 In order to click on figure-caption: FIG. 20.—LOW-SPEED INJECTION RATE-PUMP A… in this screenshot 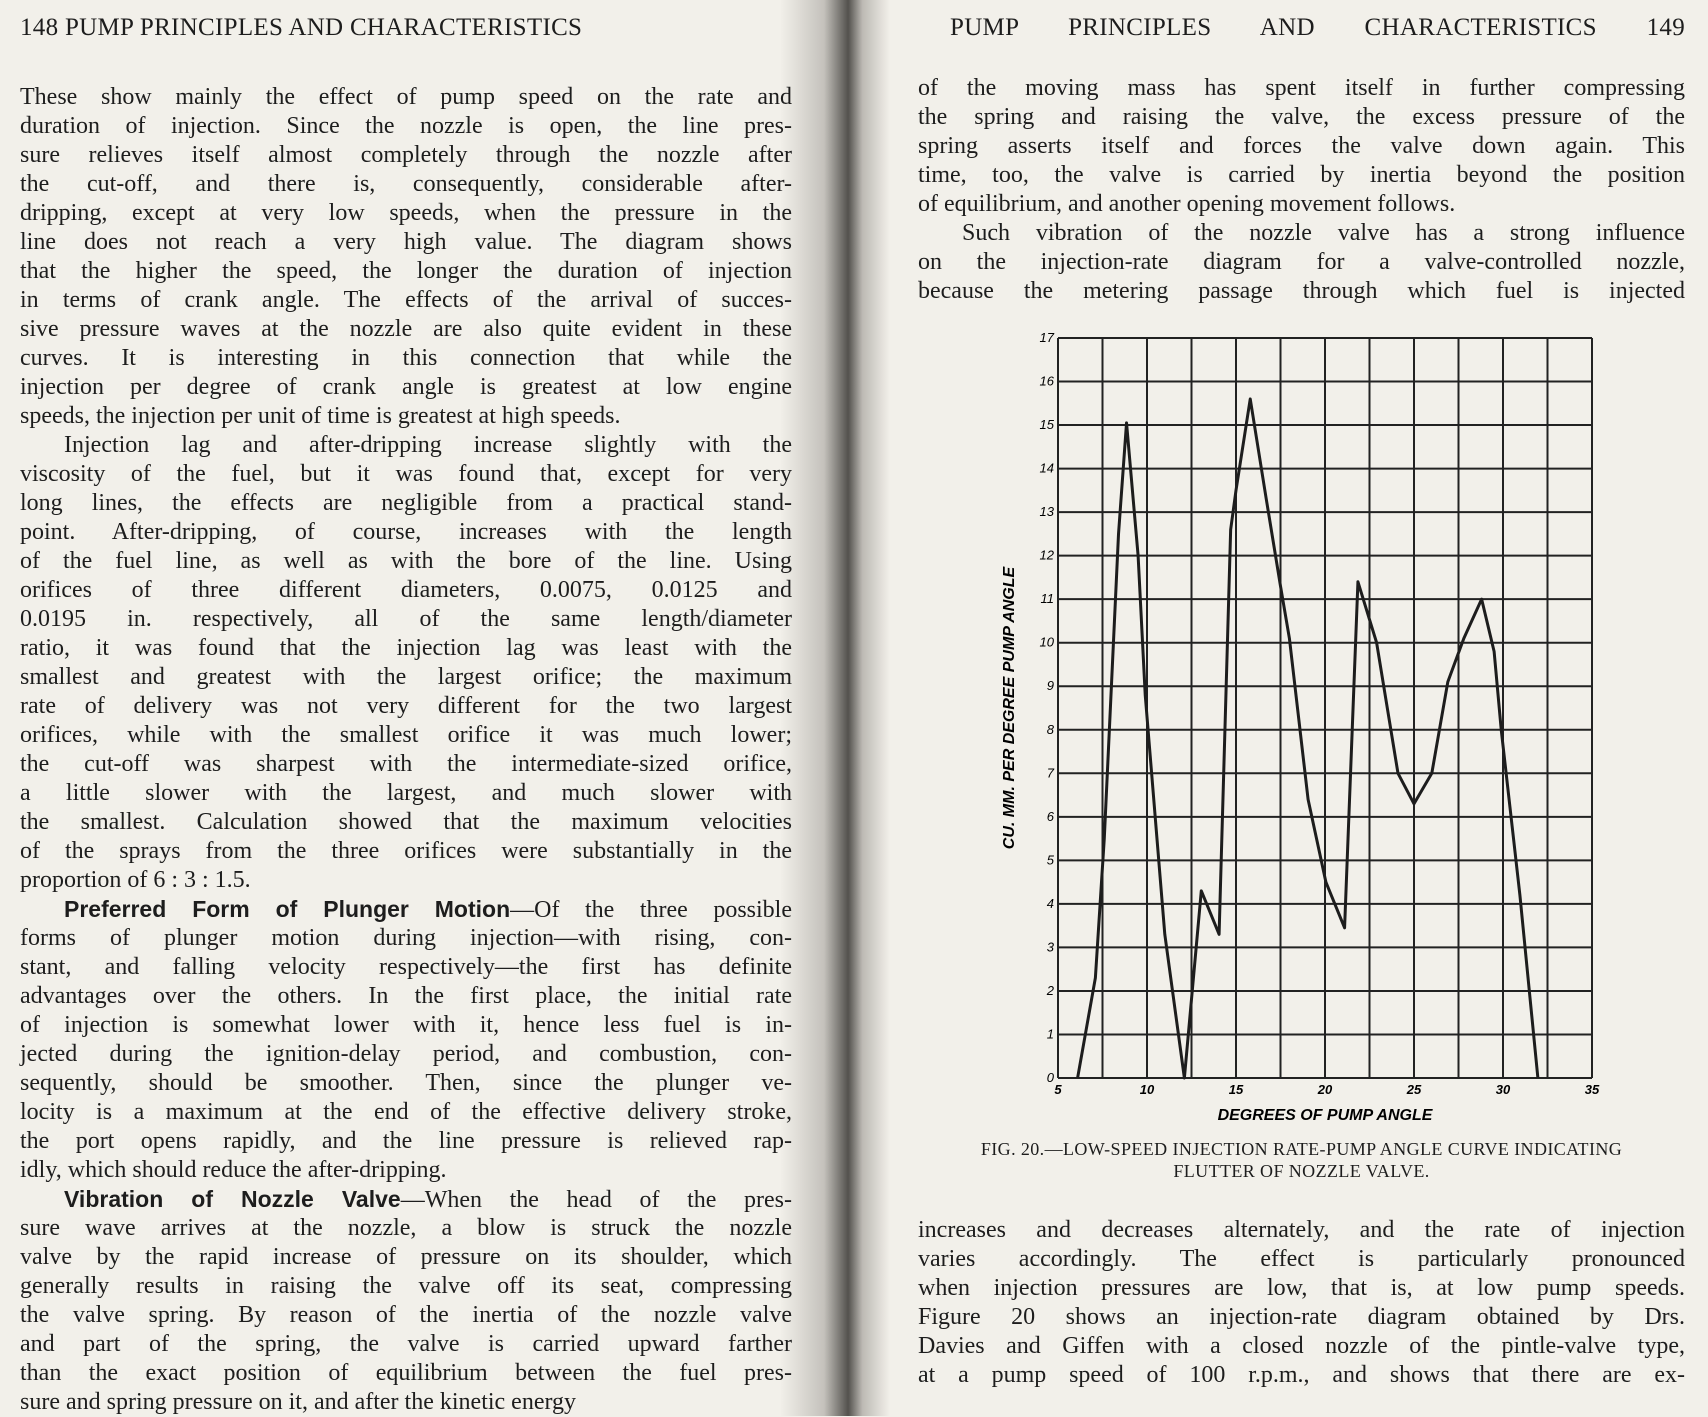, I will do `click(1301, 1160)`.